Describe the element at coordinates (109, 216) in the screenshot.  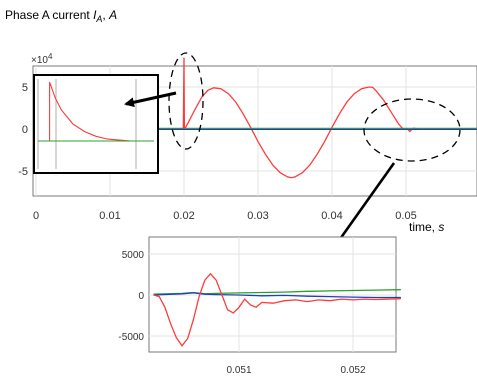
I see `main-x-tick-label: 0.01` at that location.